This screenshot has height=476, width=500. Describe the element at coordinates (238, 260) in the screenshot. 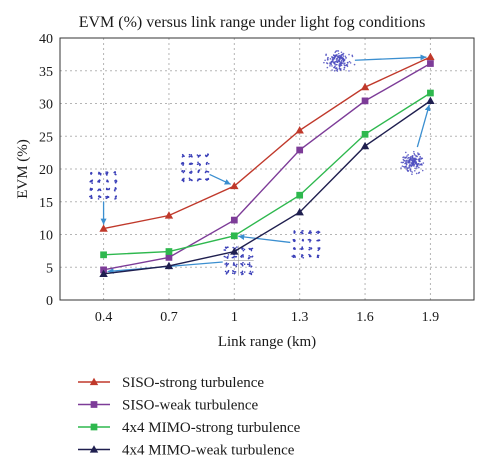

I see `constellation-inset` at that location.